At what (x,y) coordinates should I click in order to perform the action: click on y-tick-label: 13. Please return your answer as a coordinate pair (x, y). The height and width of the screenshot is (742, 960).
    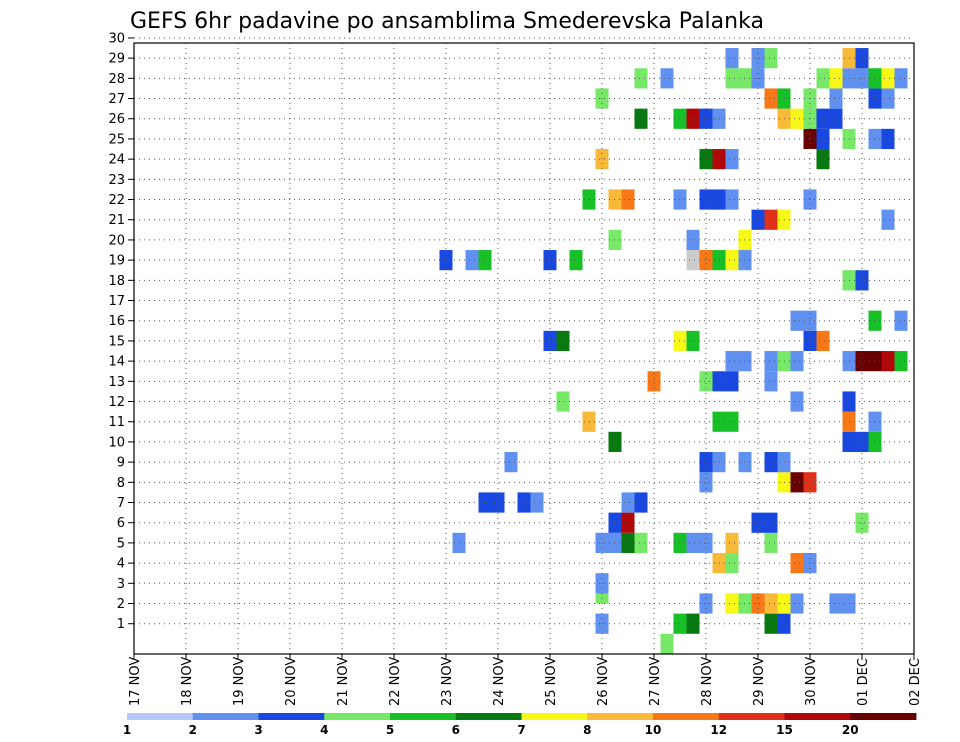
    Looking at the image, I should click on (116, 382).